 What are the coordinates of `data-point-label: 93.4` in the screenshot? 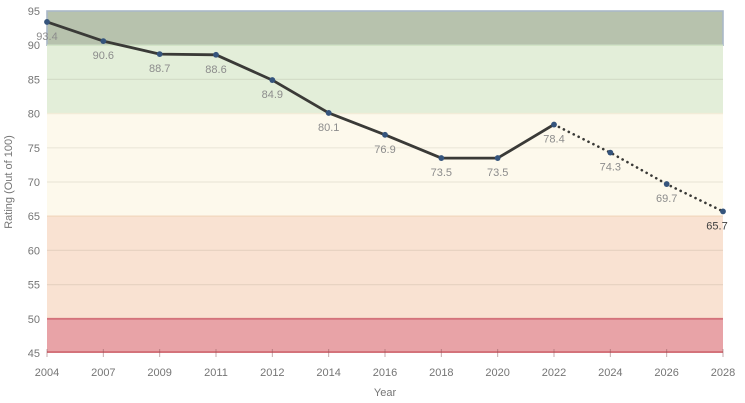 It's located at (46, 37).